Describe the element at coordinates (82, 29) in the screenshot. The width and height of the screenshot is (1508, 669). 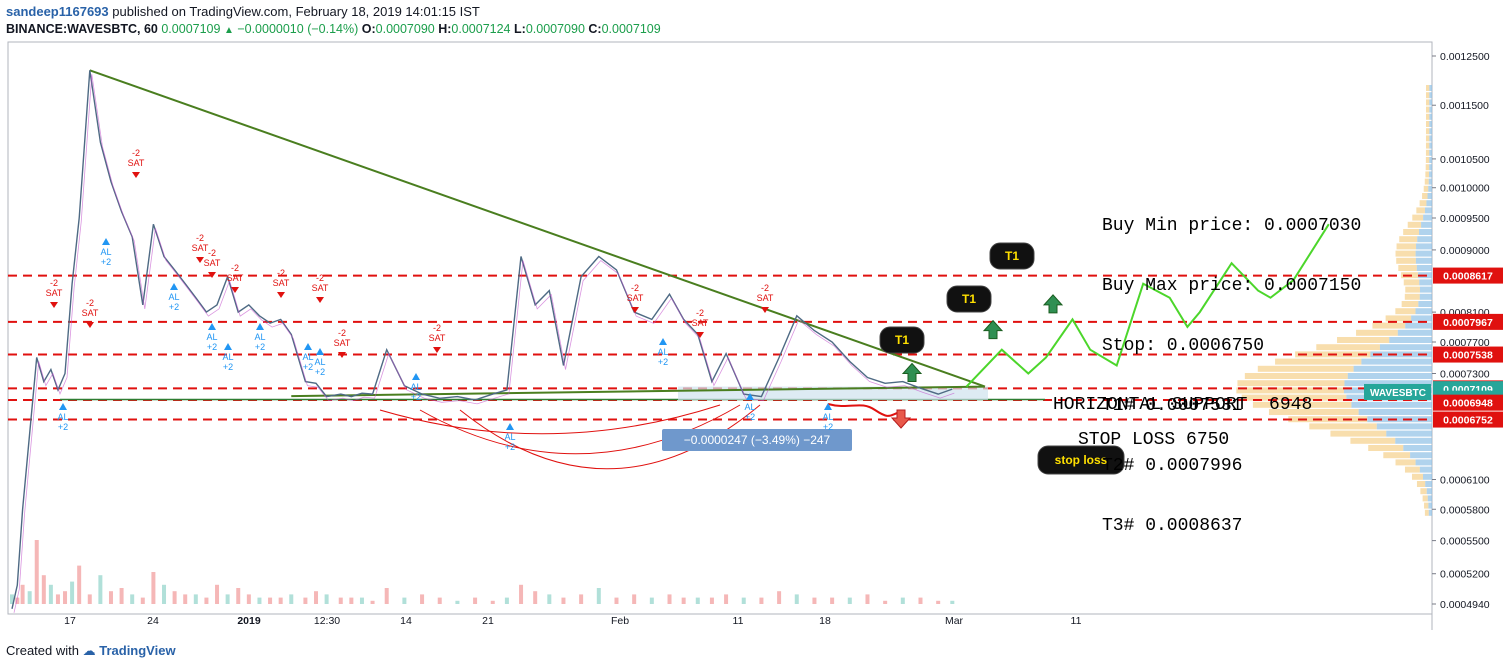
I see `symbol-label: BINANCE:WAVESBTC, 60` at that location.